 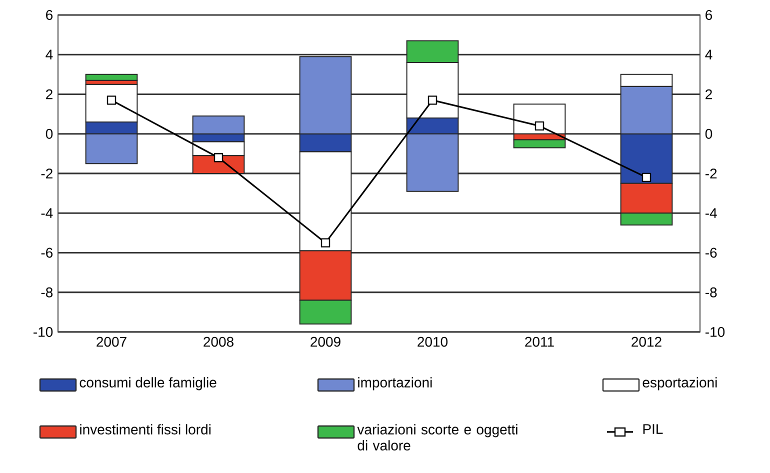 What do you see at coordinates (47, 292) in the screenshot?
I see `y-tick-label: -8` at bounding box center [47, 292].